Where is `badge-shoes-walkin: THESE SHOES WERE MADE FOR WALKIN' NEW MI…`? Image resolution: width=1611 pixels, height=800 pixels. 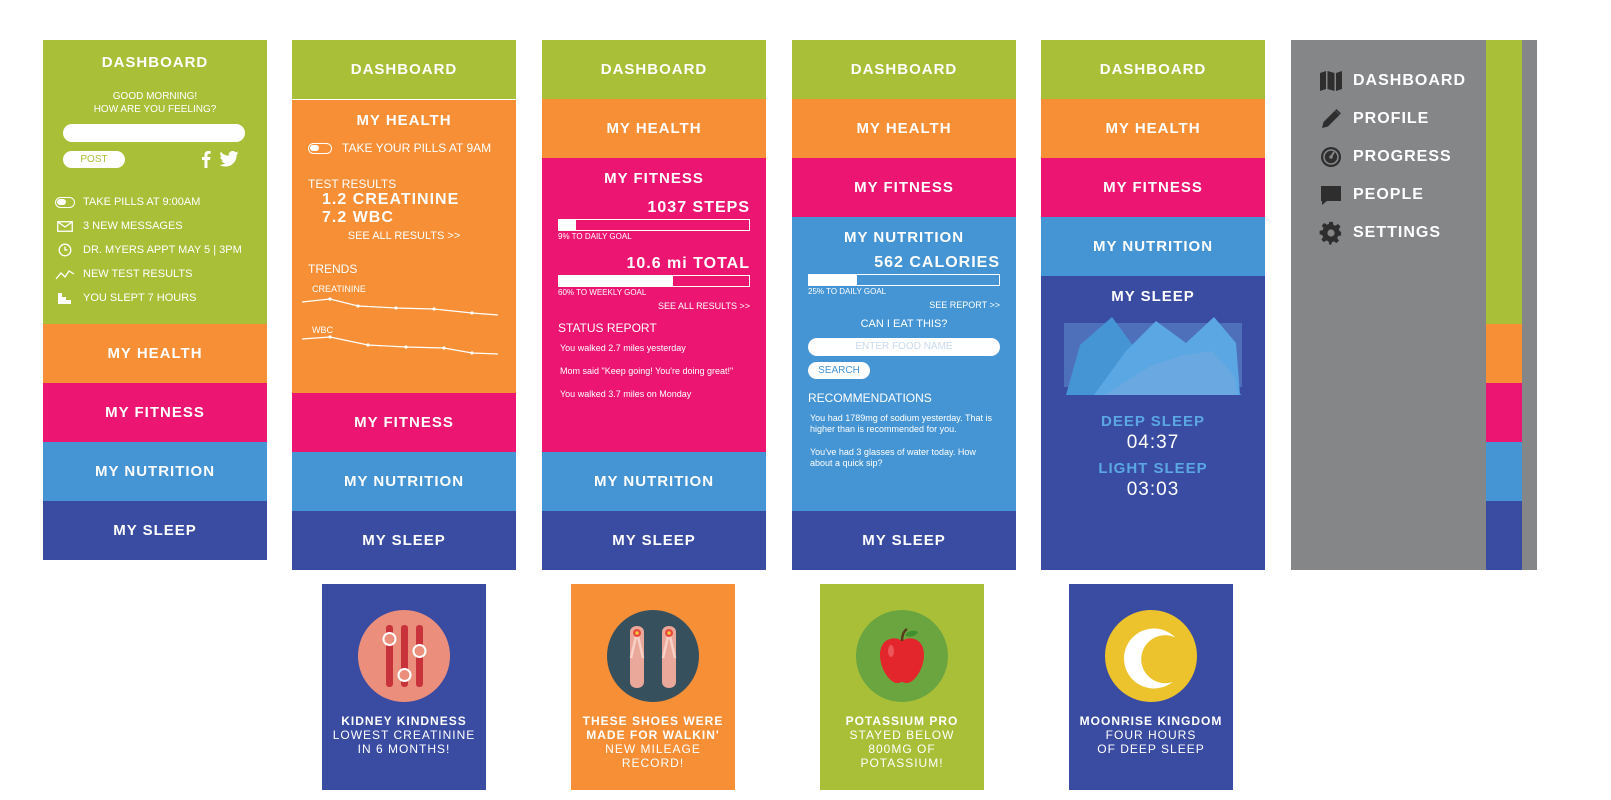 badge-shoes-walkin: THESE SHOES WERE MADE FOR WALKIN' NEW MI… is located at coordinates (653, 687).